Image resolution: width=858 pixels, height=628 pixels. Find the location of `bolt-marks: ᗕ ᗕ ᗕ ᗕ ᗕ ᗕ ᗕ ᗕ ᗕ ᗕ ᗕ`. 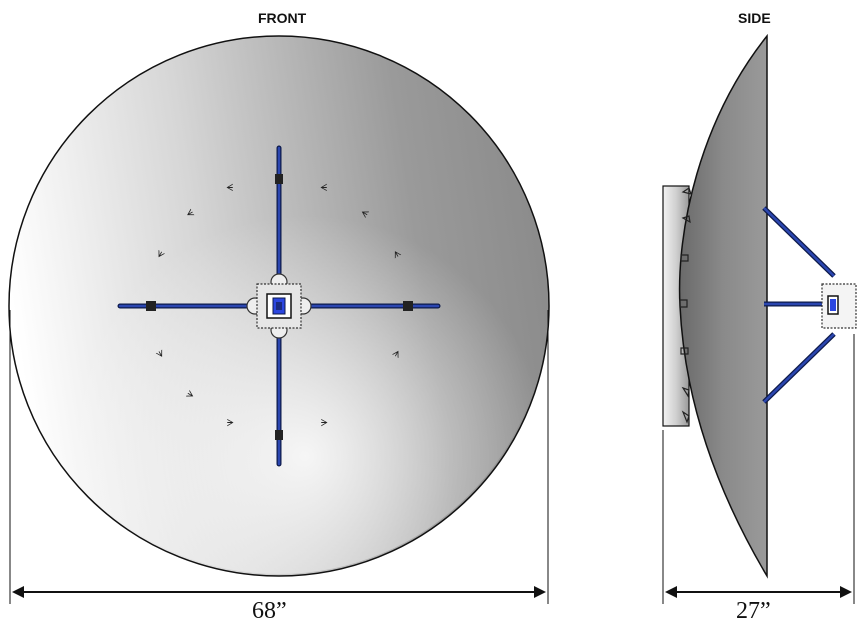

bolt-marks: ᗕ ᗕ ᗕ ᗕ ᗕ ᗕ ᗕ ᗕ ᗕ ᗕ ᗕ is located at coordinates (279, 305).